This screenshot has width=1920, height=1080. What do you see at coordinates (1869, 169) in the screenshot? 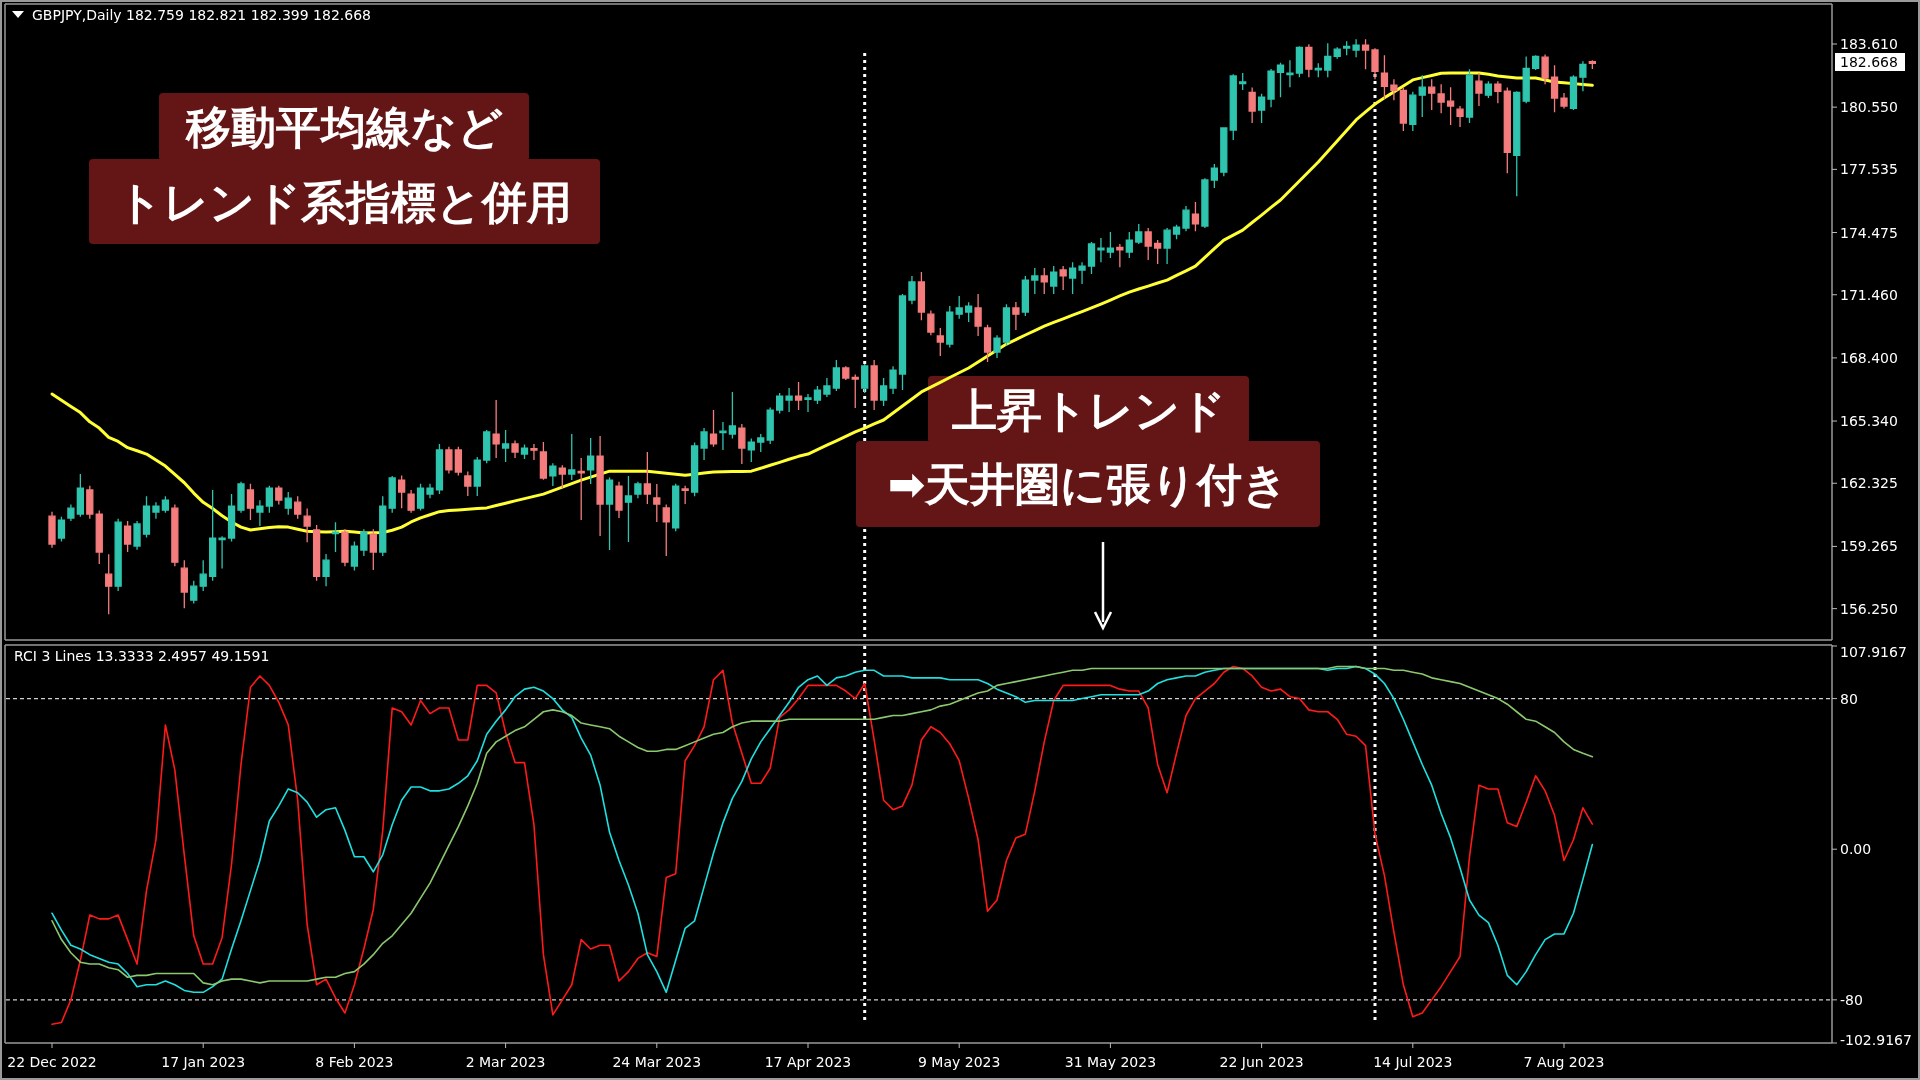
I see `y-tick-label: 177.535` at bounding box center [1869, 169].